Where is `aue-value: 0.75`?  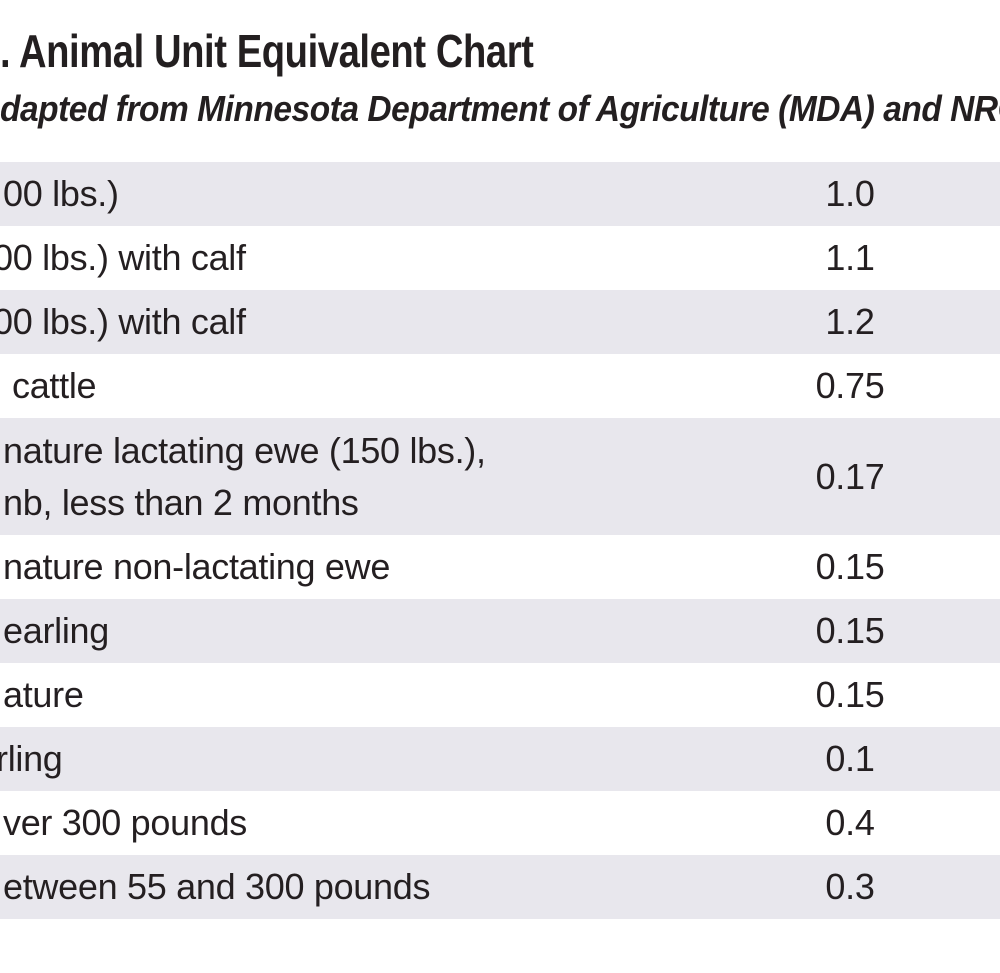
aue-value: 0.75 is located at coordinates (850, 385).